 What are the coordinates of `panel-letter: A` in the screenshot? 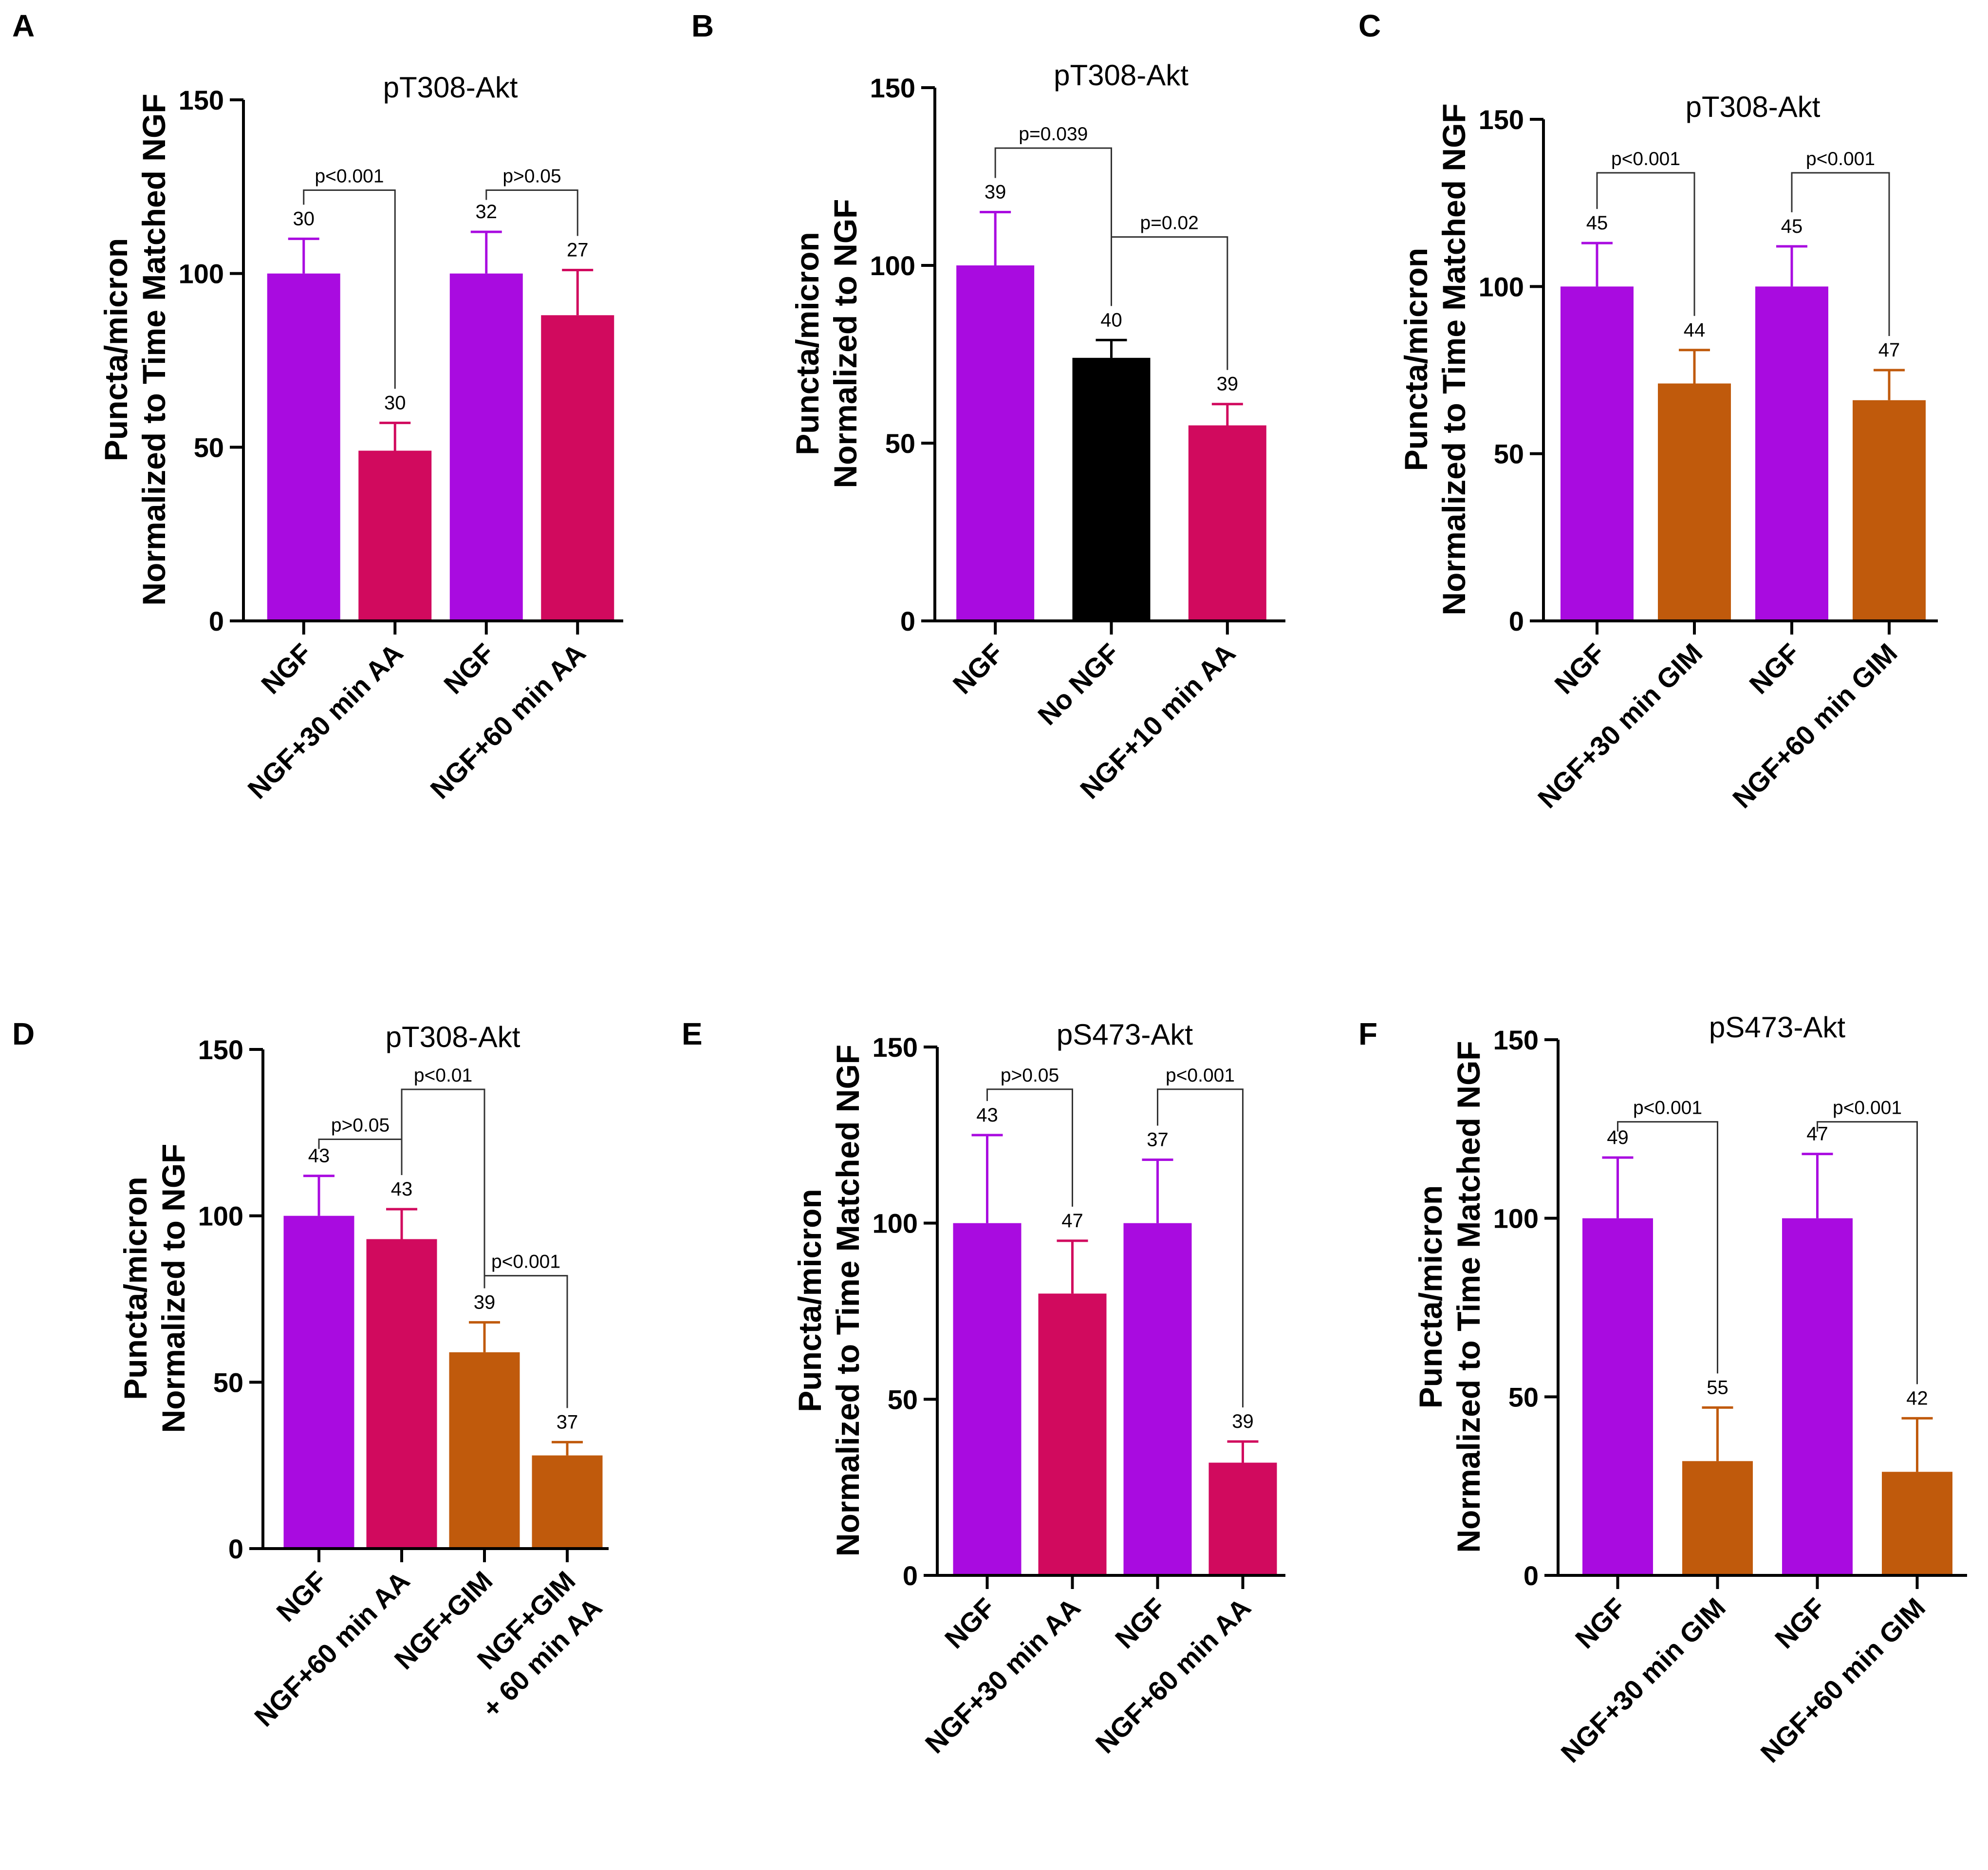 It's located at (23, 26).